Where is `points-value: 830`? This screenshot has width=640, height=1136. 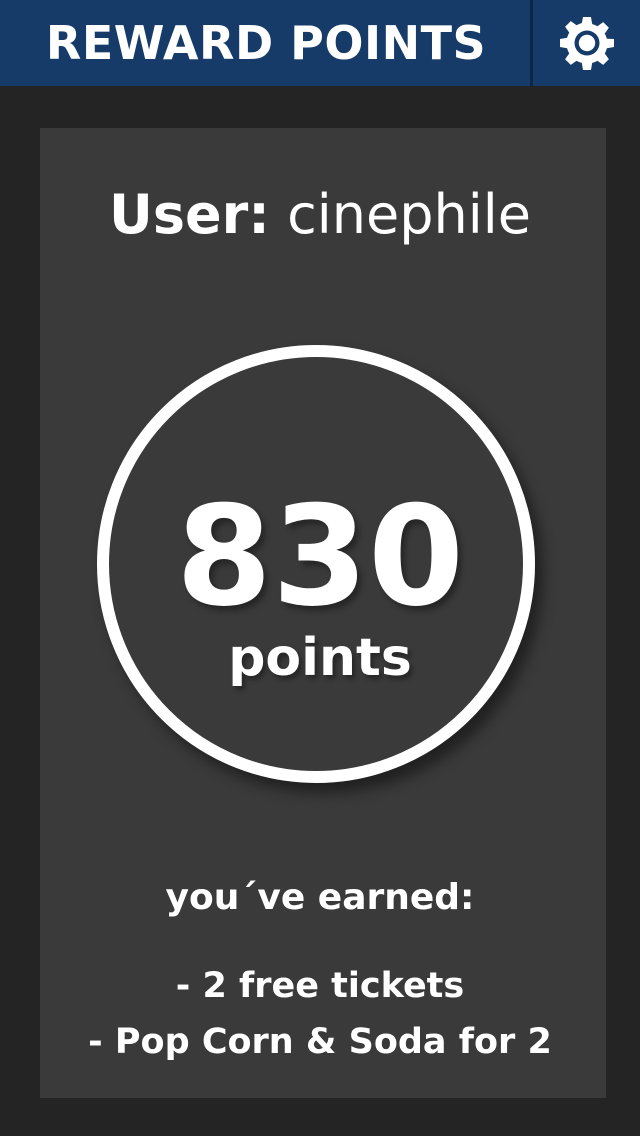
points-value: 830 is located at coordinates (320, 556).